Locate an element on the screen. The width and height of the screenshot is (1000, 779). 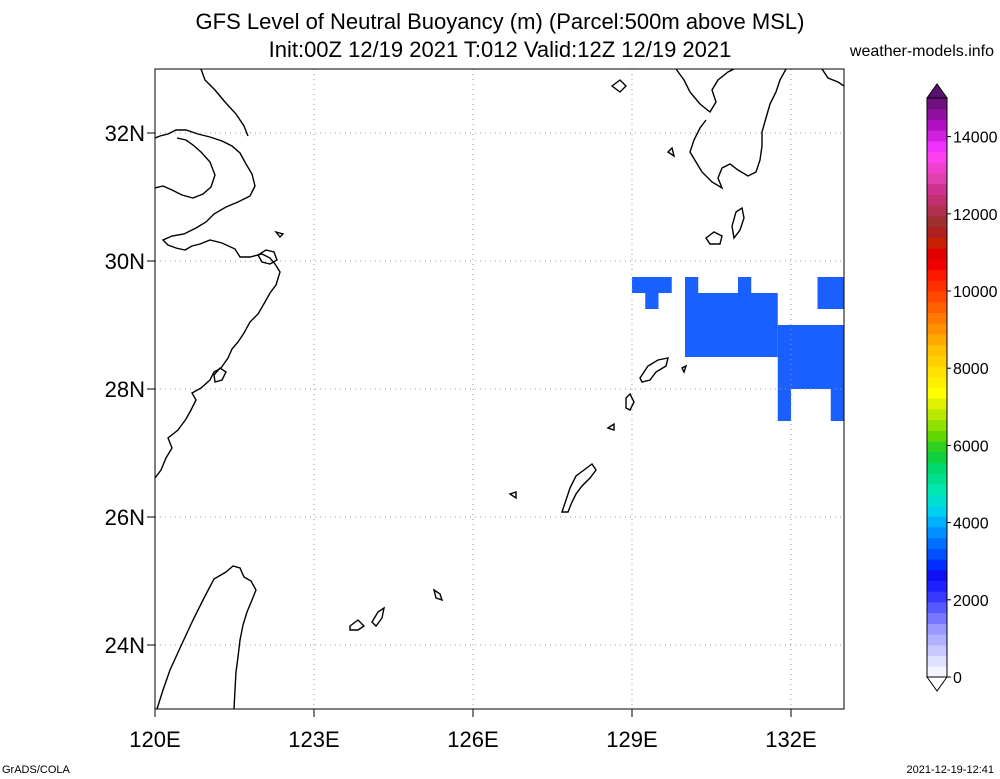
colorbar-label-12000: 12000 is located at coordinates (975, 215).